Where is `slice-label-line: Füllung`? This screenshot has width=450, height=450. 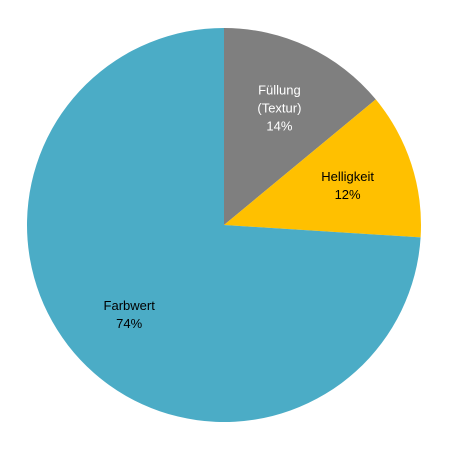
slice-label-line: Füllung is located at coordinates (279, 89).